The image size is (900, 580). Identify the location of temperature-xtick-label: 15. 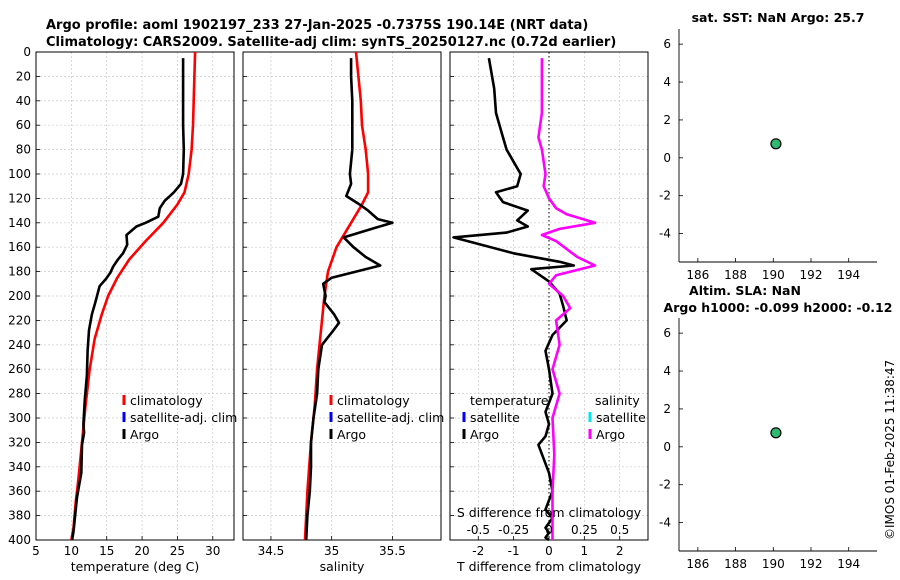
(106, 551).